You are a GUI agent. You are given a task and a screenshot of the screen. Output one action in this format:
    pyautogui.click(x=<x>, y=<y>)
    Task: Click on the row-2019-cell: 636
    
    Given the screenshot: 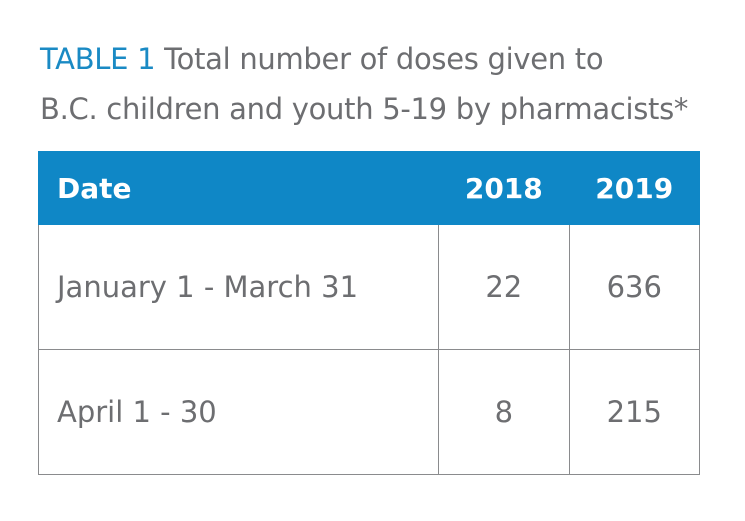 What is the action you would take?
    pyautogui.click(x=634, y=287)
    